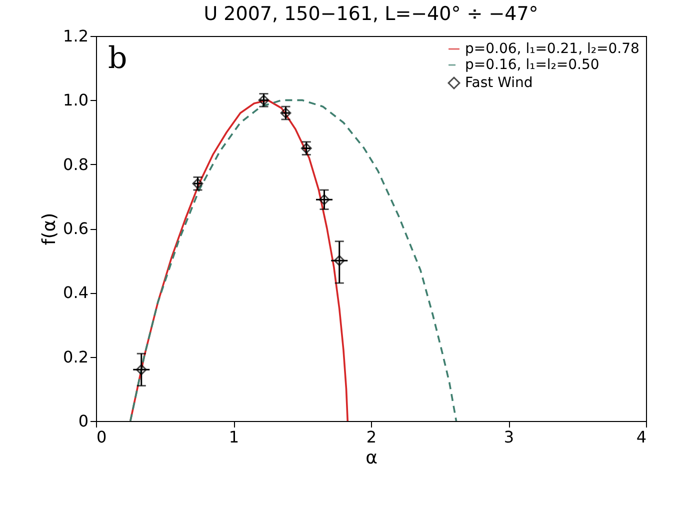 The height and width of the screenshot is (511, 686). I want to click on y-tick-label: 0.8, so click(75, 164).